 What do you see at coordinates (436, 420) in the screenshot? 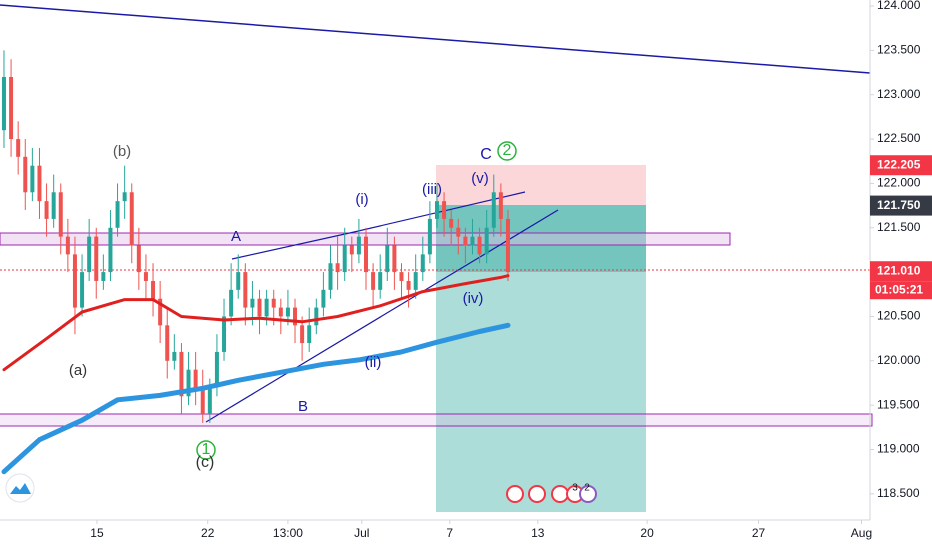
I see `support-box` at bounding box center [436, 420].